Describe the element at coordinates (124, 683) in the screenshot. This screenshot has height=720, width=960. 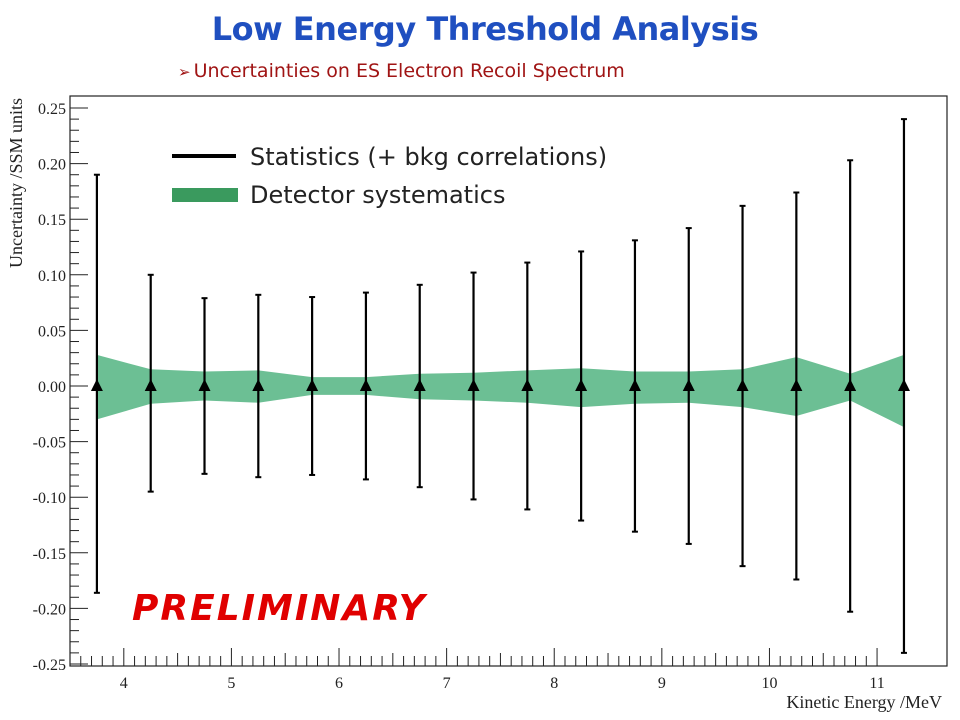
I see `x-tick-label: 4` at that location.